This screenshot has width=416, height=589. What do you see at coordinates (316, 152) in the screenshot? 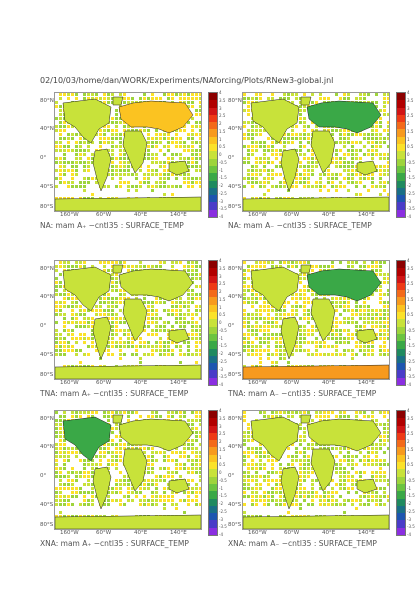
I see `map-svg` at bounding box center [316, 152].